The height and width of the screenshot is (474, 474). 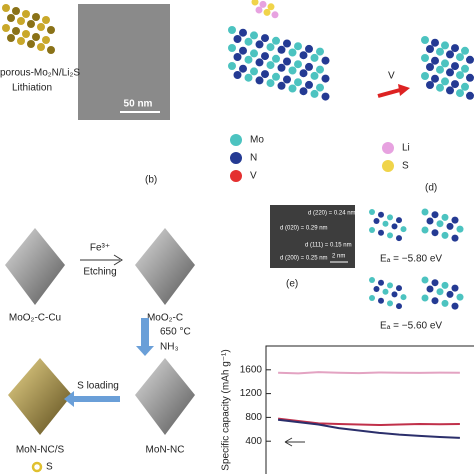 What do you see at coordinates (99, 272) in the screenshot?
I see `step-label: Etching` at bounding box center [99, 272].